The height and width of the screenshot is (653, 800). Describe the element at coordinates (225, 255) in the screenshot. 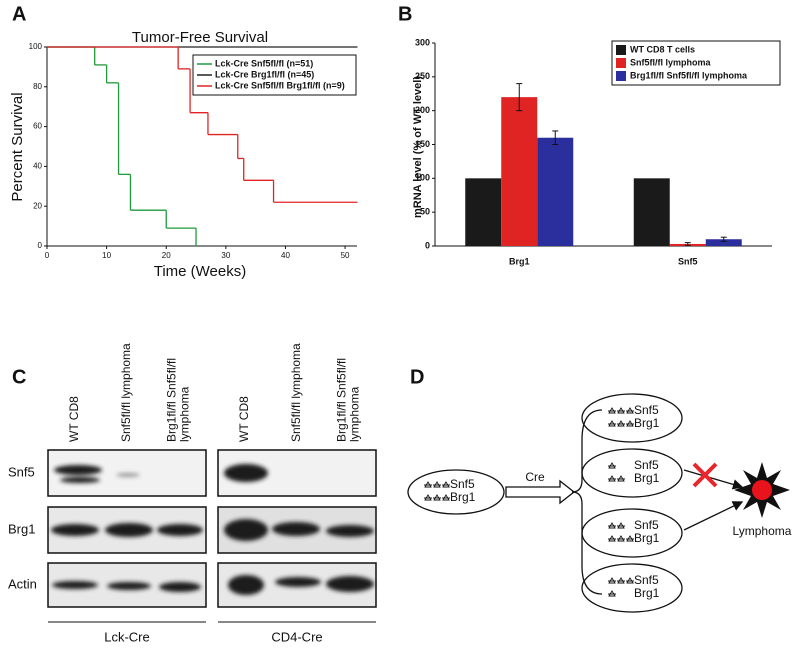

I see `x-tick-label: 30` at that location.